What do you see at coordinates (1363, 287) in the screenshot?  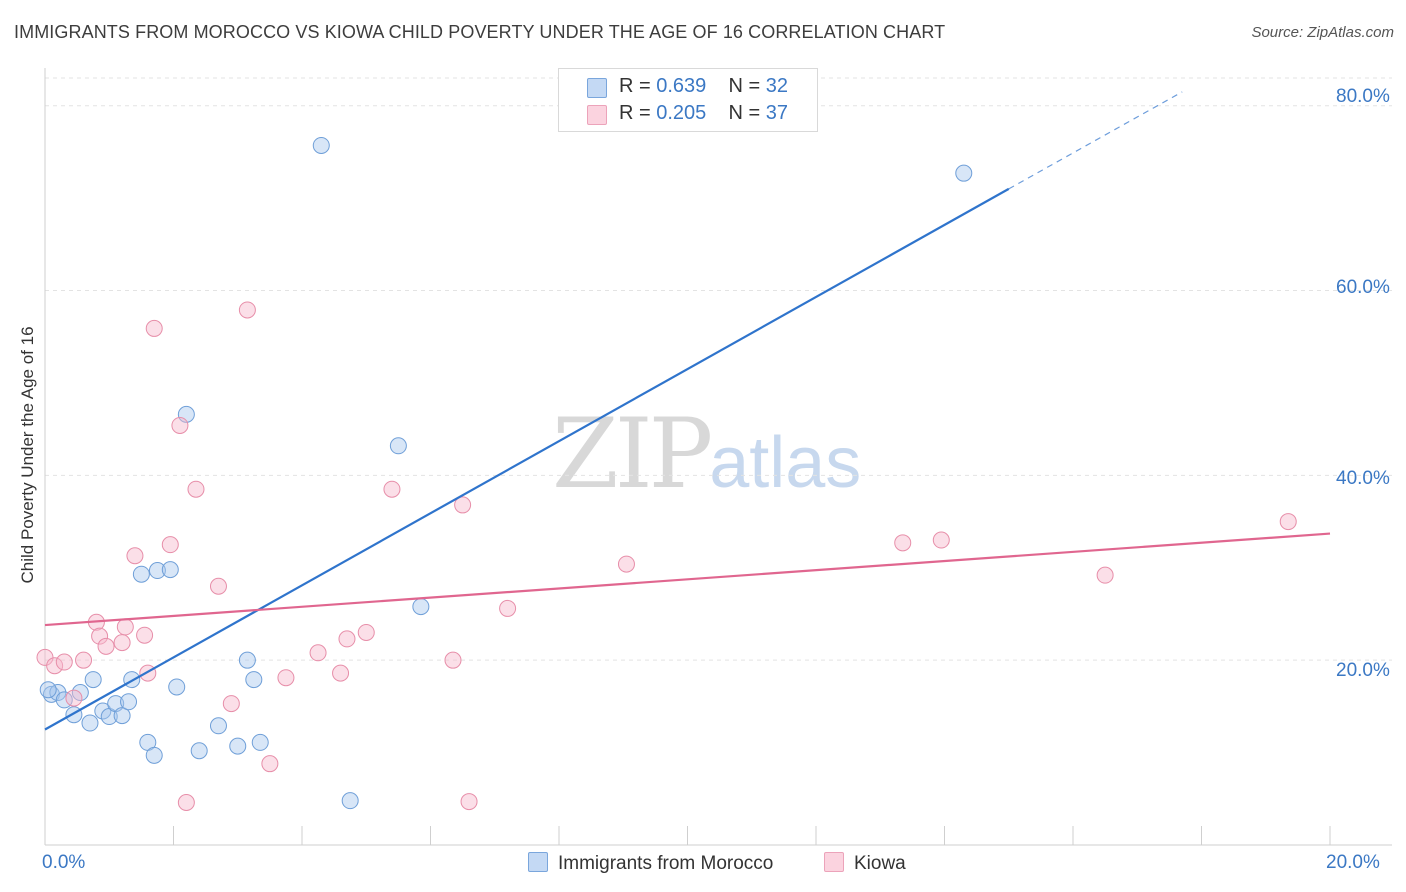 I see `y-tick-label-60: 60.0%` at bounding box center [1363, 287].